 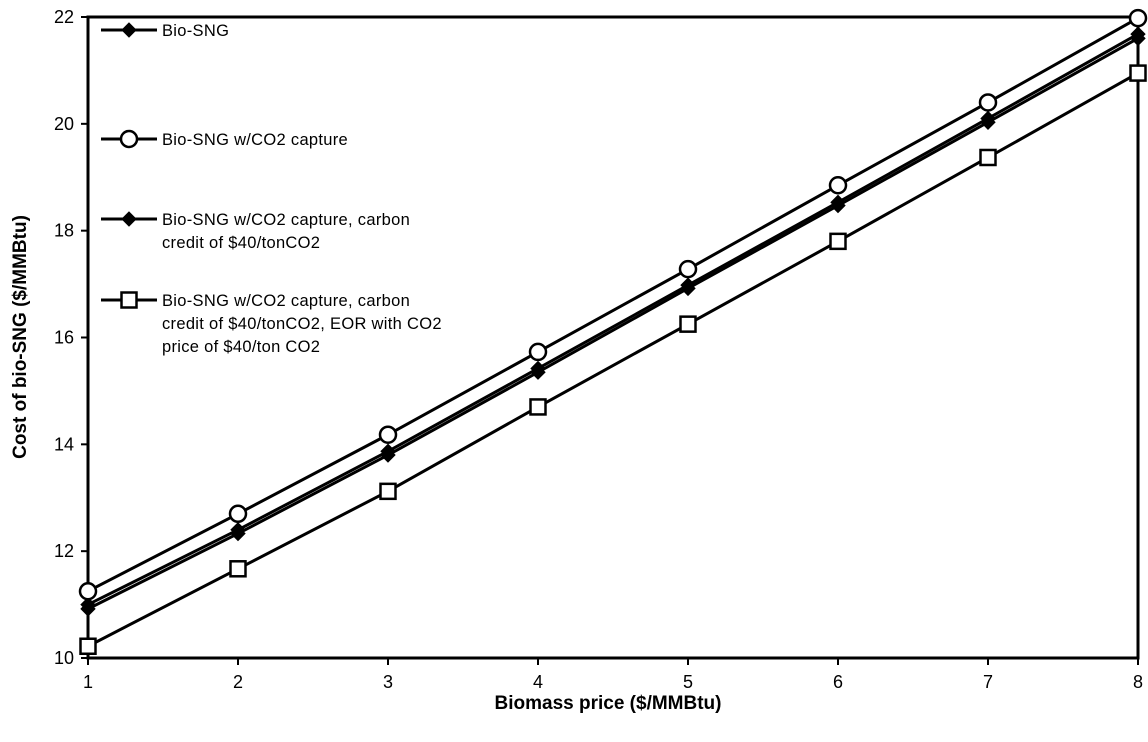 What do you see at coordinates (238, 682) in the screenshot?
I see `x-tick-label: 2` at bounding box center [238, 682].